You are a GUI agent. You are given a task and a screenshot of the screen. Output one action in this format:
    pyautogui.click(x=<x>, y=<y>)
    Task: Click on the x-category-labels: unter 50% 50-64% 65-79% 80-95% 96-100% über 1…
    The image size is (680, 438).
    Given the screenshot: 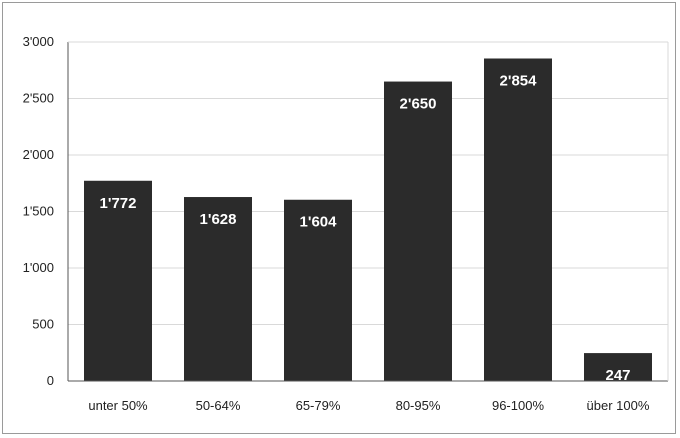 What is the action you would take?
    pyautogui.click(x=369, y=405)
    